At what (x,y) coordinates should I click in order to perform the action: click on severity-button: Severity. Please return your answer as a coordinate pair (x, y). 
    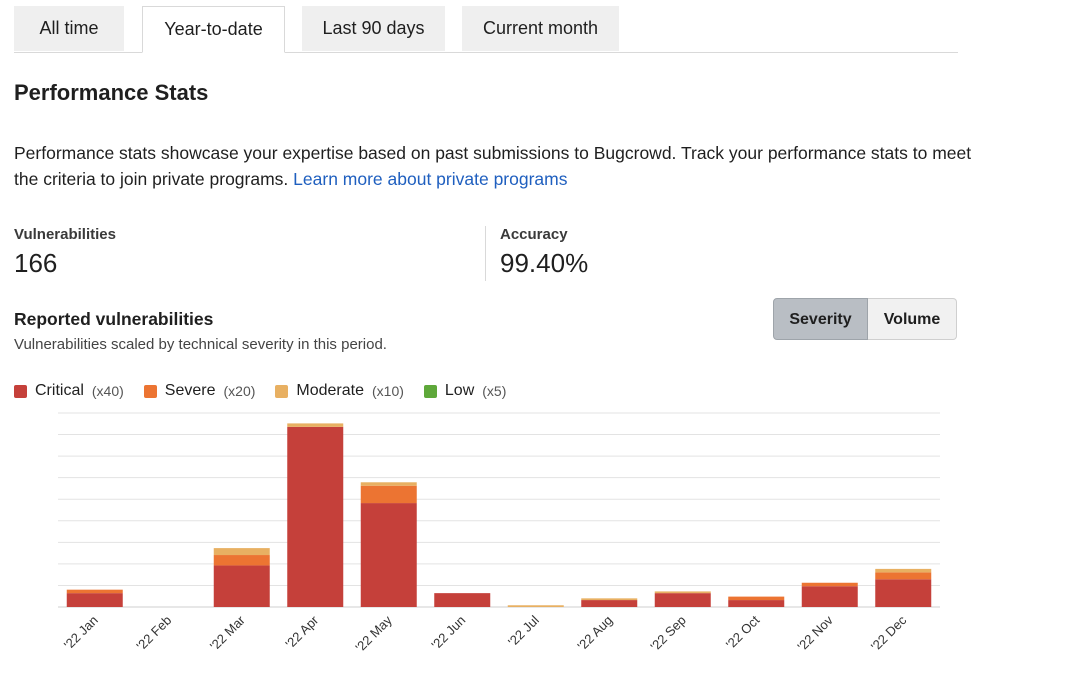
    Looking at the image, I should click on (820, 319).